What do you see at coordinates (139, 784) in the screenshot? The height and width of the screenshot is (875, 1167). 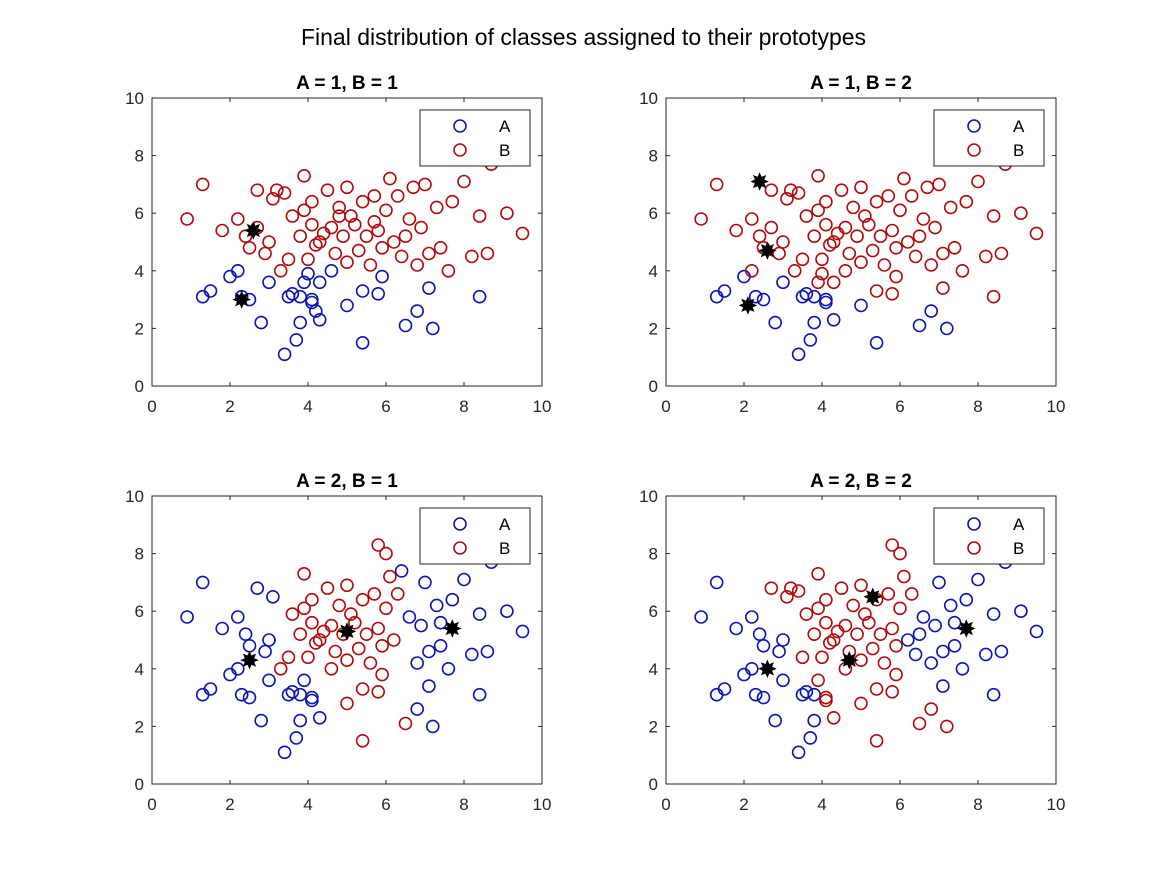 I see `y-tick-label: 0` at bounding box center [139, 784].